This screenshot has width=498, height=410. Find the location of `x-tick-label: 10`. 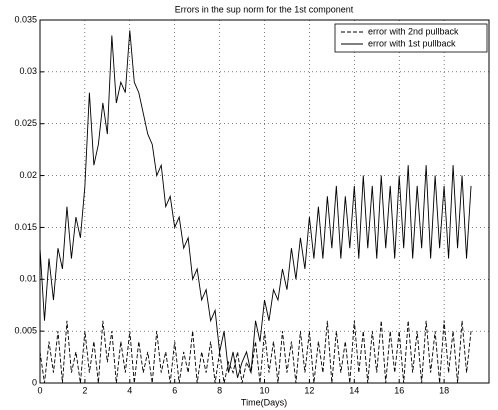

x-tick-label: 10 is located at coordinates (264, 390).